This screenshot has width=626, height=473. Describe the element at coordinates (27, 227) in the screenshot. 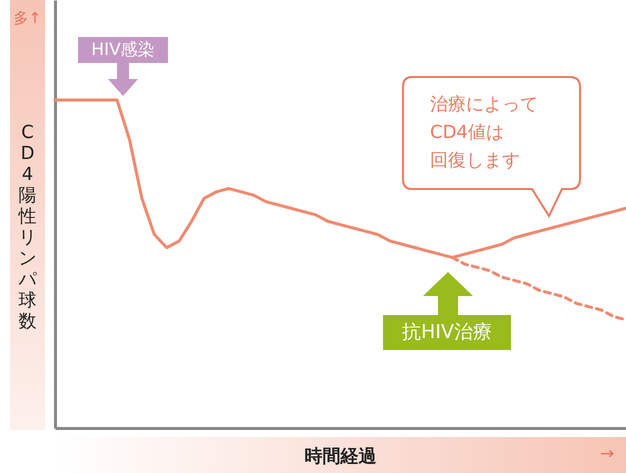

I see `text: CD4陽性リンパ球数` at that location.